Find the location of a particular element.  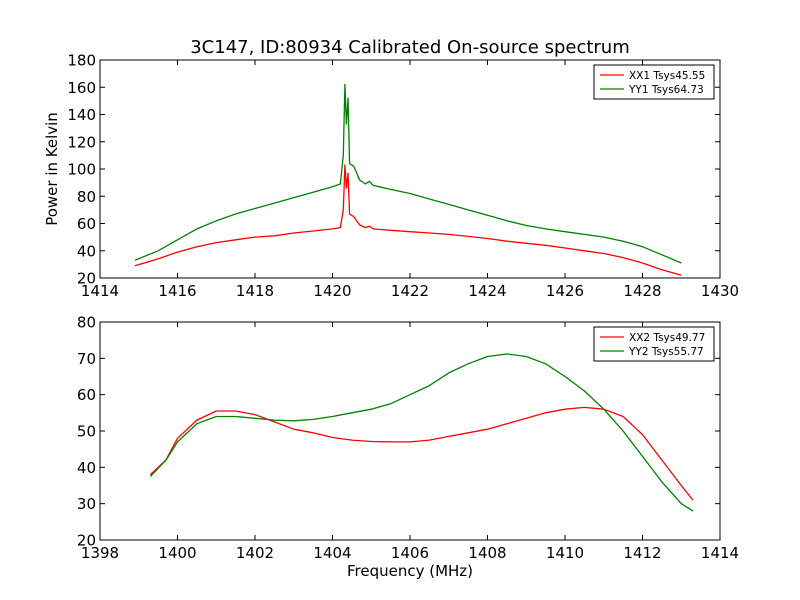

top-legend: XX1 Tsys45.55 YY1 Tsys64.73 is located at coordinates (654, 82).